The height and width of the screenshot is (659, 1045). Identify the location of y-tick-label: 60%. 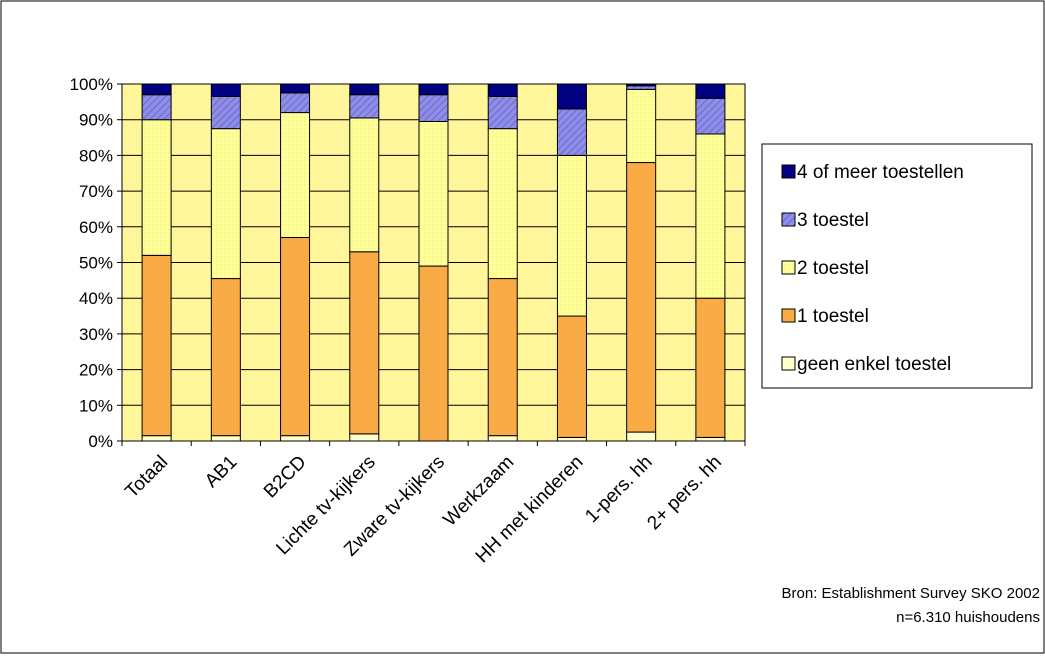
(96, 227).